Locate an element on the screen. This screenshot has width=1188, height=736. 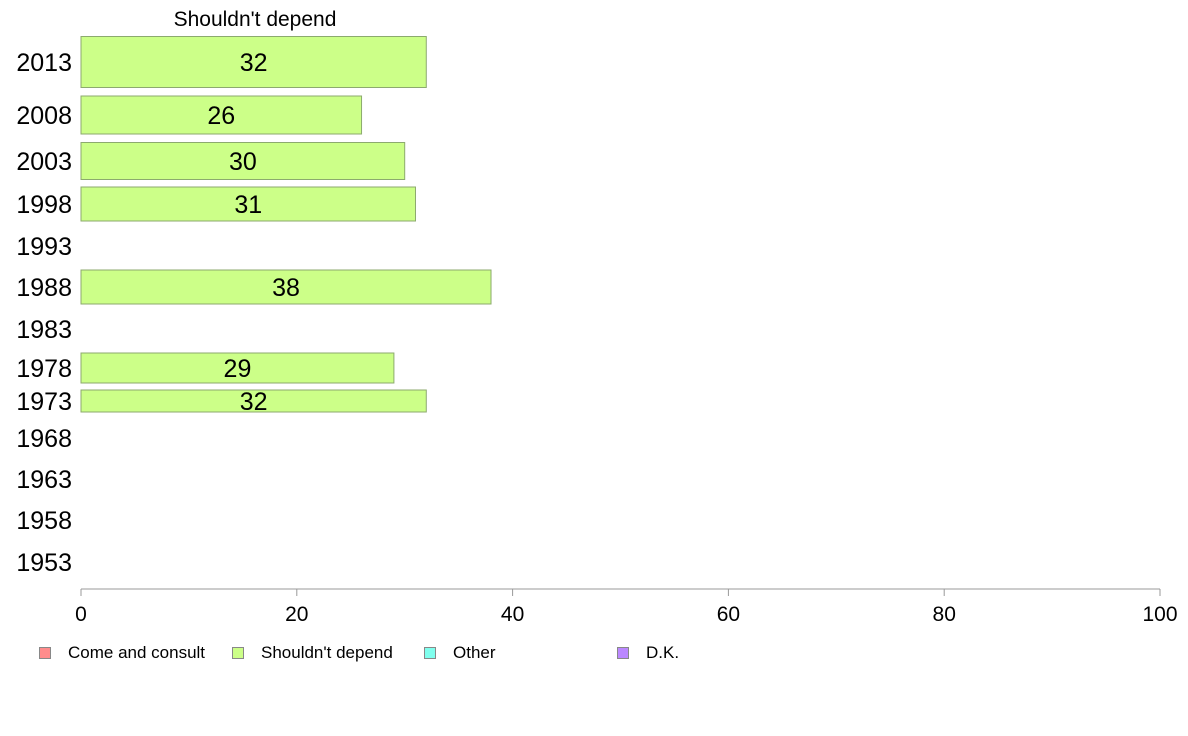
x-tick-label: 40 is located at coordinates (512, 614).